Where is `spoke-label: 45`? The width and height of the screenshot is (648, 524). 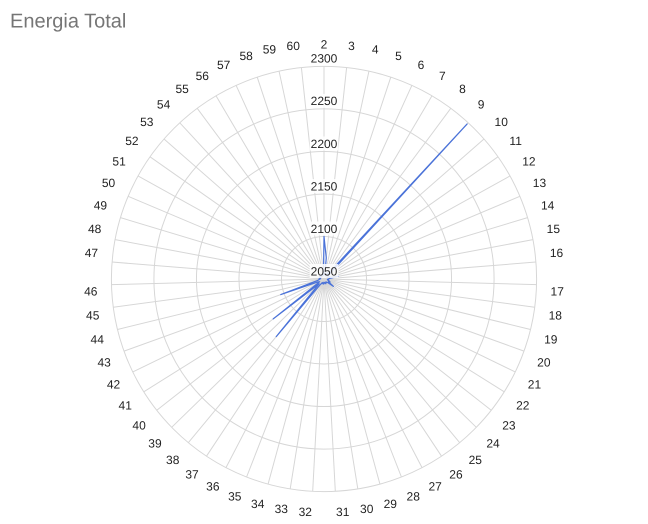 spoke-label: 45 is located at coordinates (93, 315).